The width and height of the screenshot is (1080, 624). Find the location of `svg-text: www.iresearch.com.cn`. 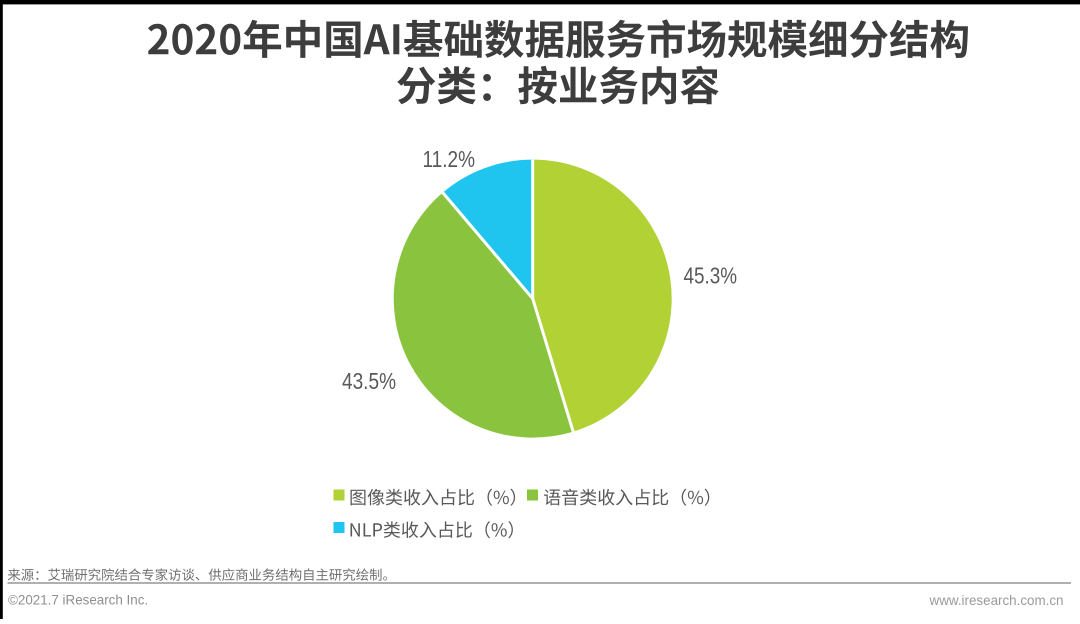

svg-text: www.iresearch.com.cn is located at coordinates (996, 600).